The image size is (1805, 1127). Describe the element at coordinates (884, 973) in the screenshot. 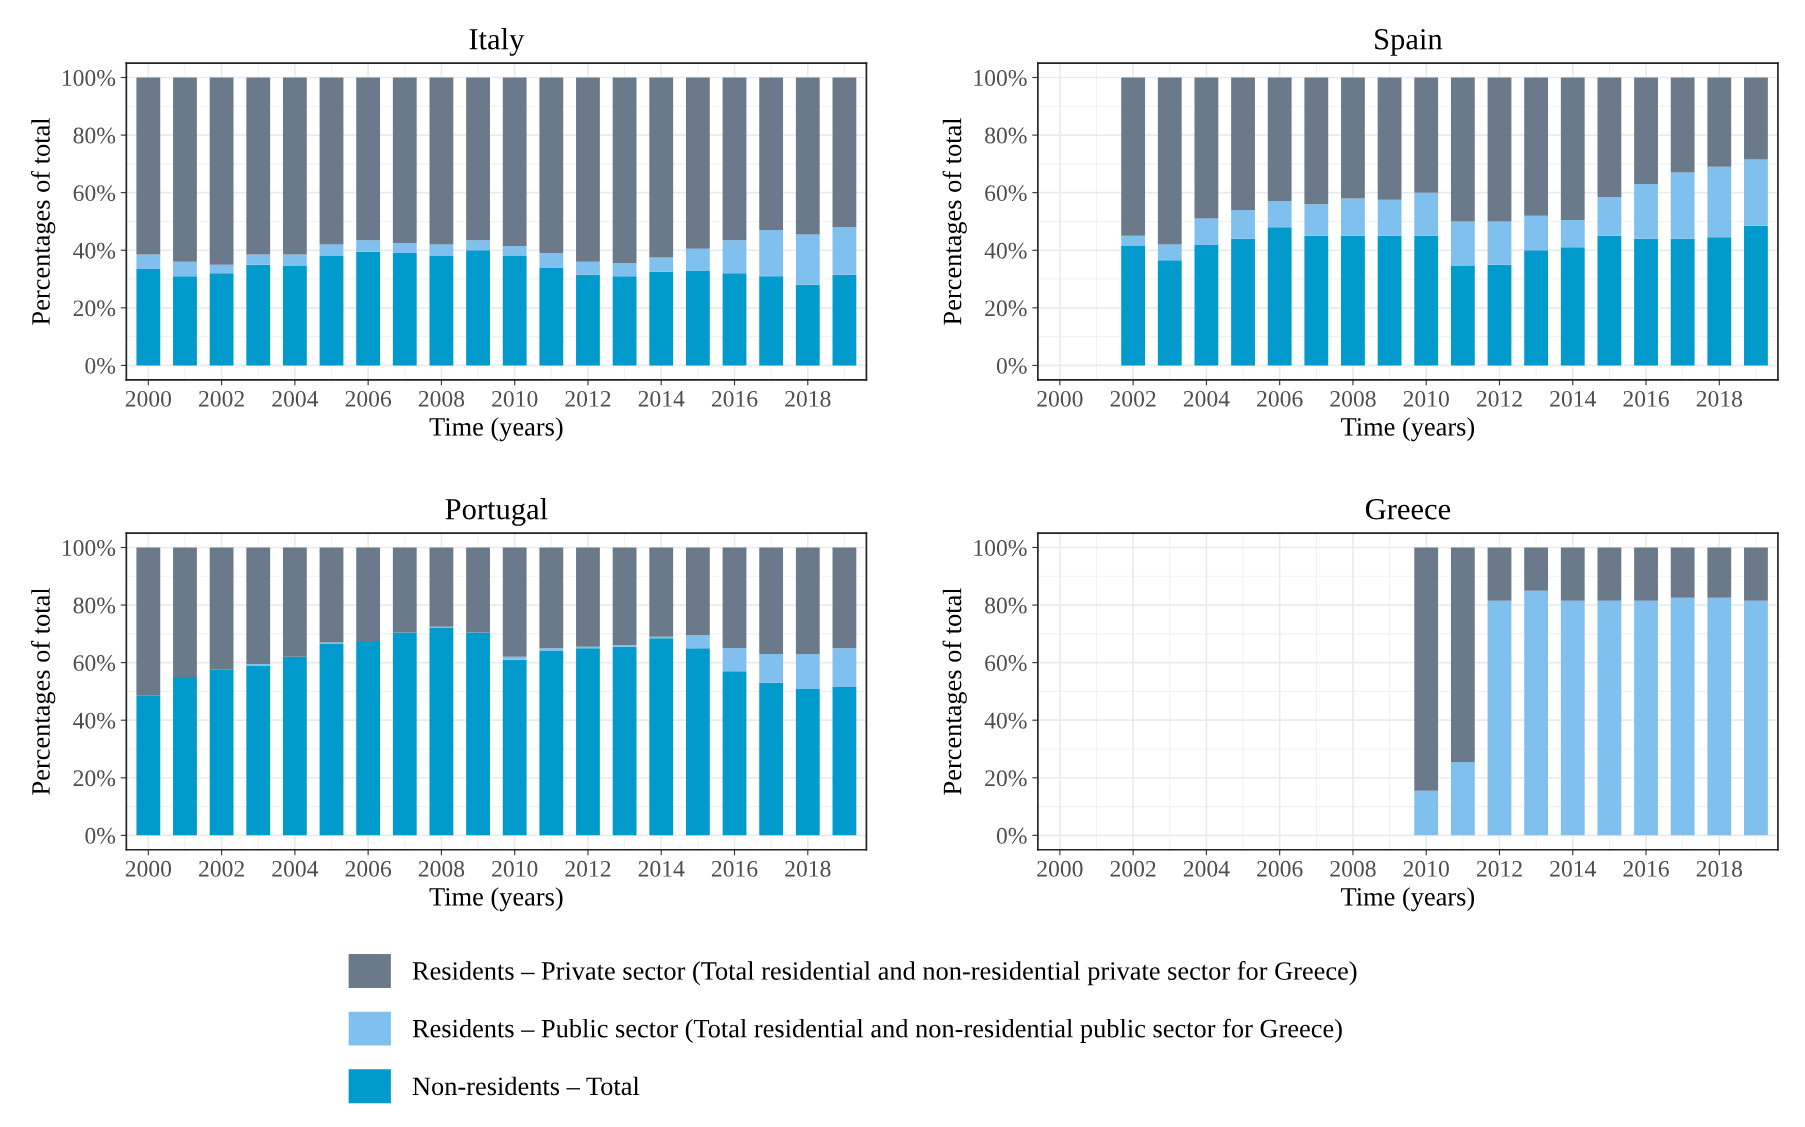

I see `legend-label: Residents – Private sector (Total residential and non-residential private sector for Greece)` at that location.